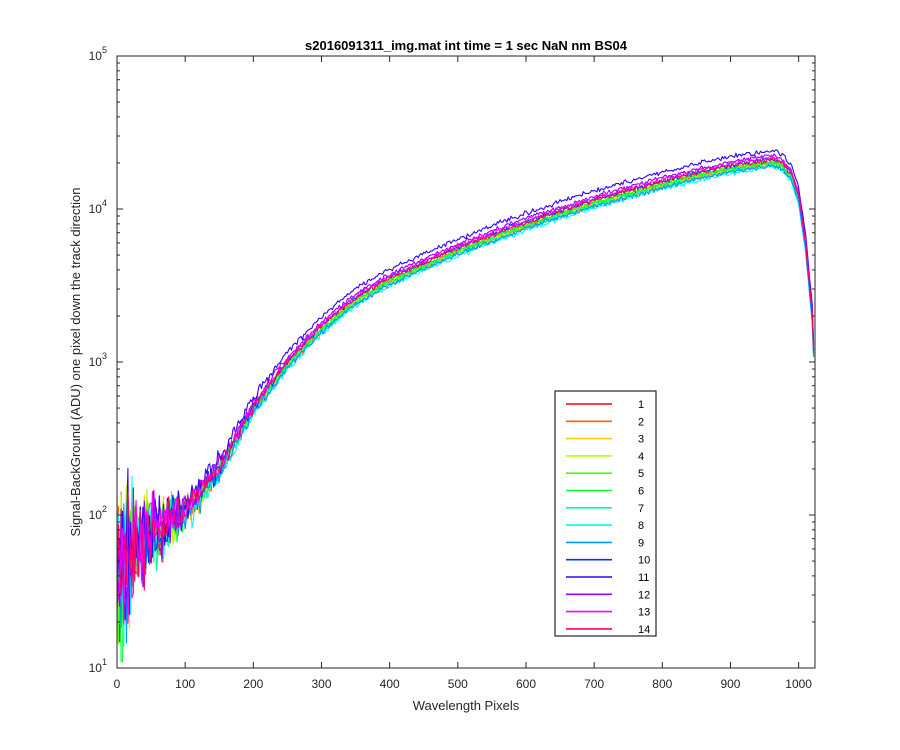 The image size is (900, 750). What do you see at coordinates (98, 360) in the screenshot?
I see `y-tick-label: 10³` at bounding box center [98, 360].